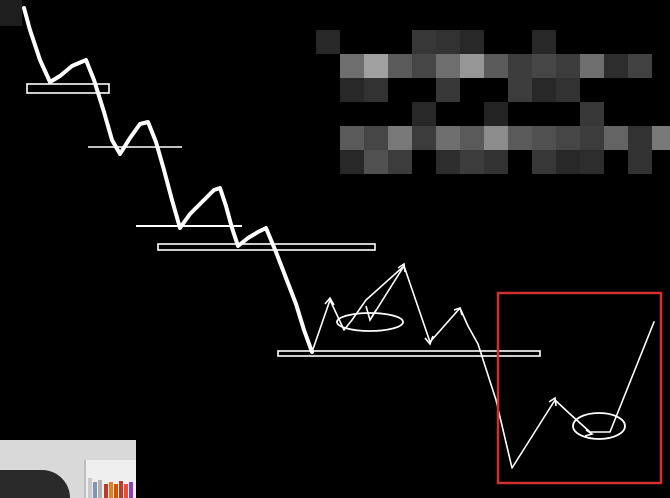  I want to click on corner-artifact, so click(11, 13).